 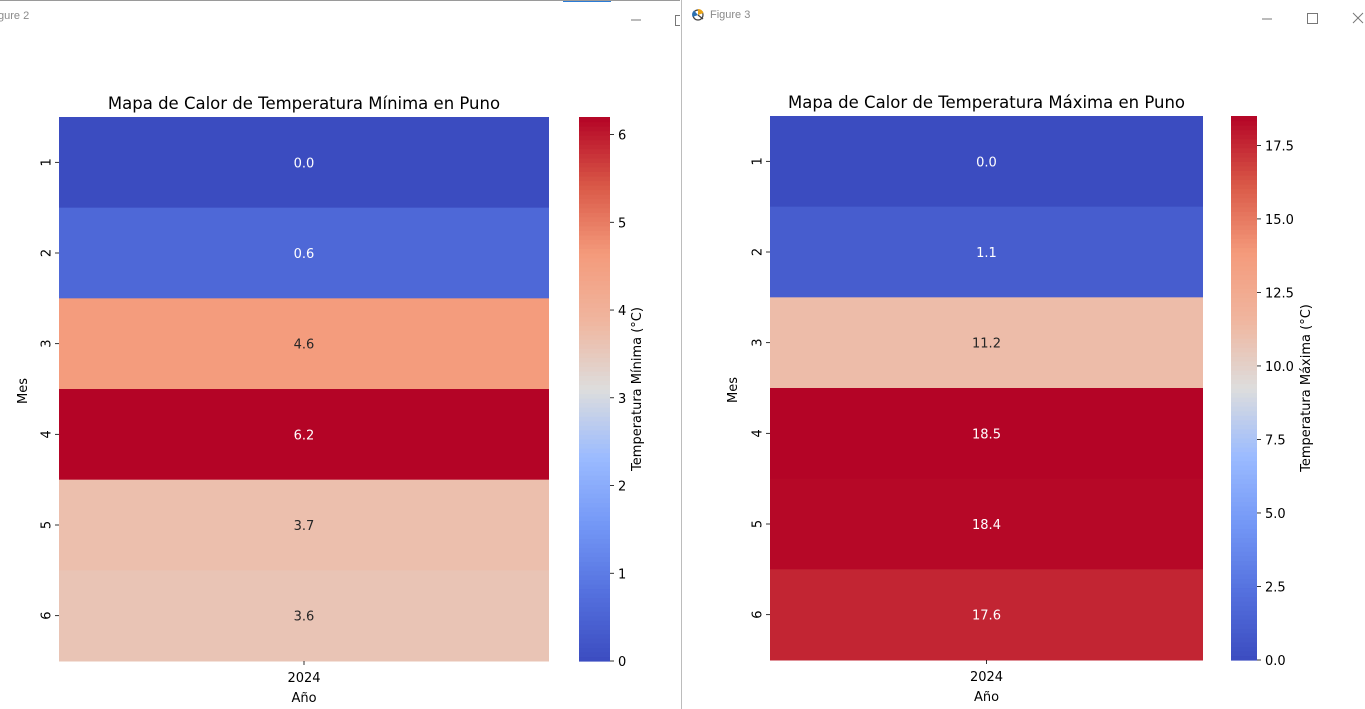 I want to click on window-titlebar: Figure 3, so click(x=1023, y=15).